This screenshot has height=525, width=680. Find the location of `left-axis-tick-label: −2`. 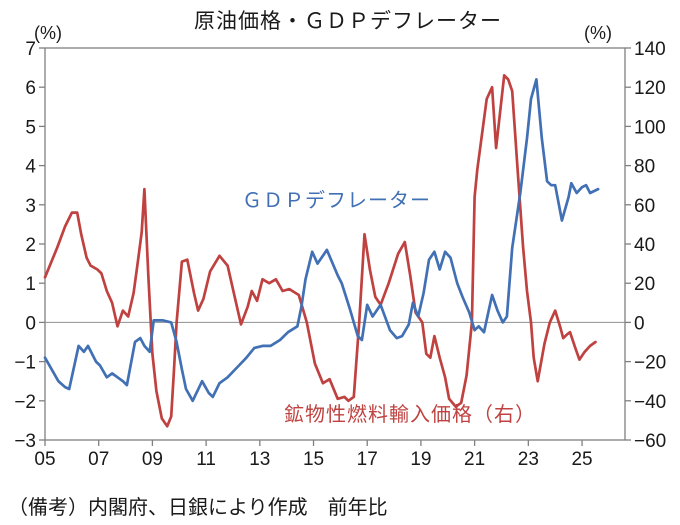

left-axis-tick-label: −2 is located at coordinates (25, 402).